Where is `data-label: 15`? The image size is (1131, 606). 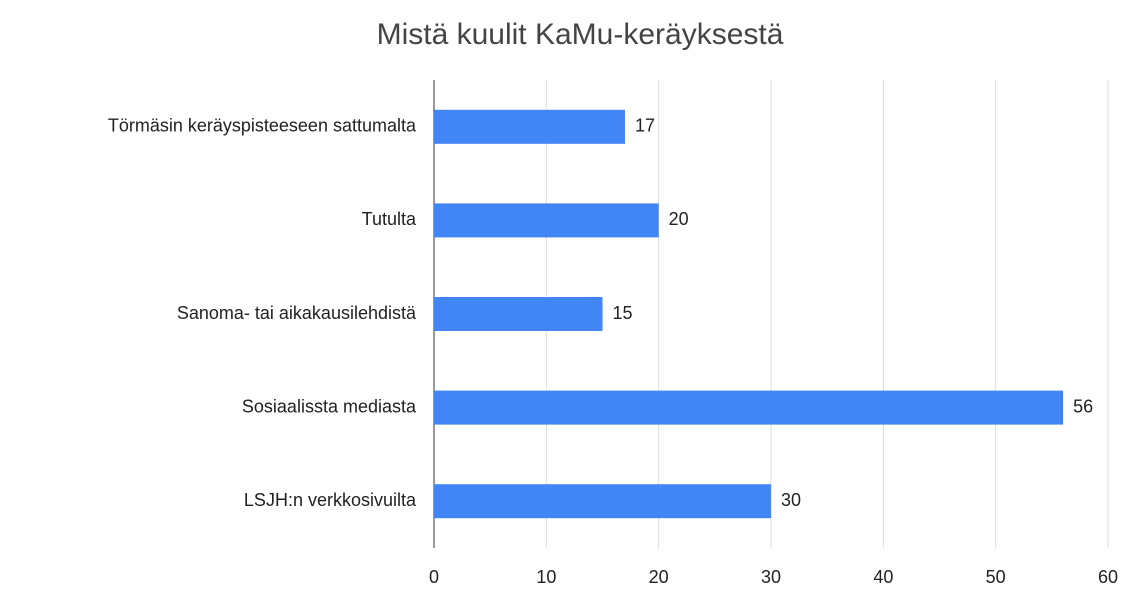 data-label: 15 is located at coordinates (623, 313).